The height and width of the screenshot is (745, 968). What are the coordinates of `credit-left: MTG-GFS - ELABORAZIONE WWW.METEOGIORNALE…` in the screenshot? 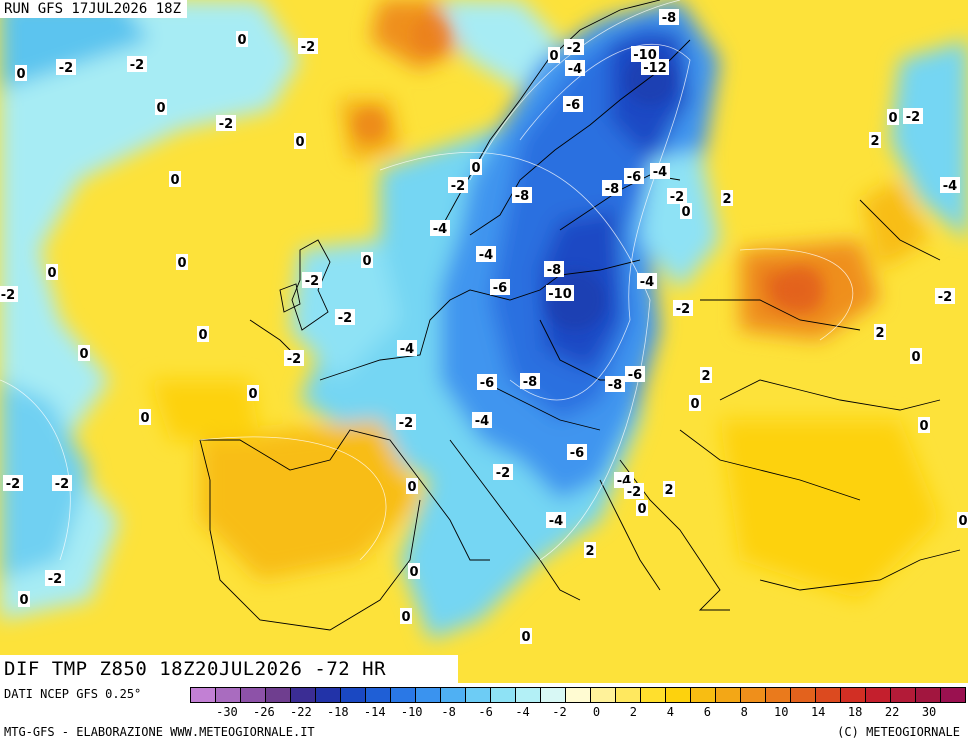 It's located at (159, 732).